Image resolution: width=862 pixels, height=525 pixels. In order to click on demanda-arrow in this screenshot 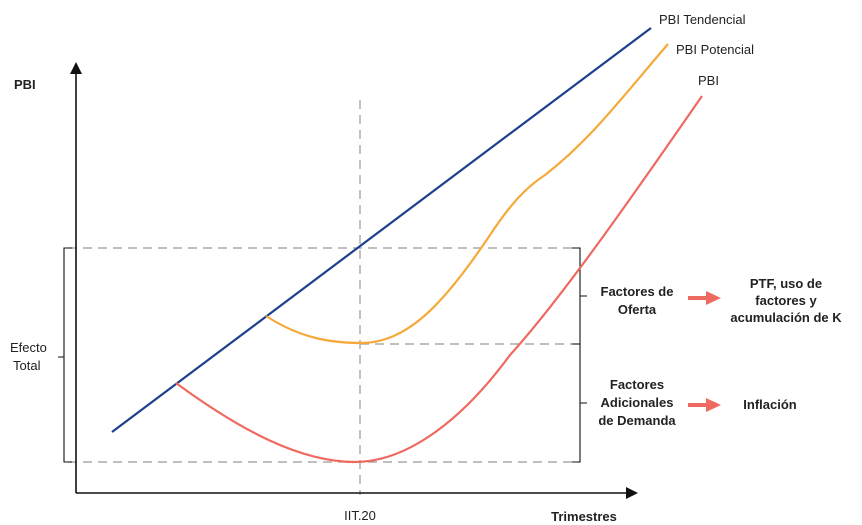, I will do `click(704, 405)`.